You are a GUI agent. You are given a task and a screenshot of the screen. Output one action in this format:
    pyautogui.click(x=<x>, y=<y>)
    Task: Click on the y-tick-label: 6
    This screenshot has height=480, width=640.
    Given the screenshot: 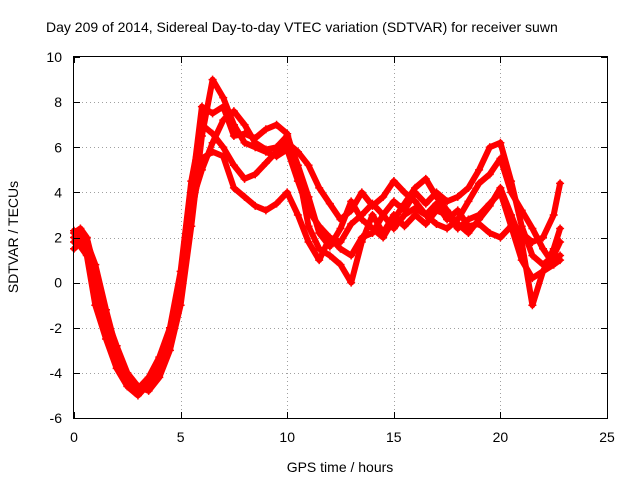 What is the action you would take?
    pyautogui.click(x=58, y=147)
    